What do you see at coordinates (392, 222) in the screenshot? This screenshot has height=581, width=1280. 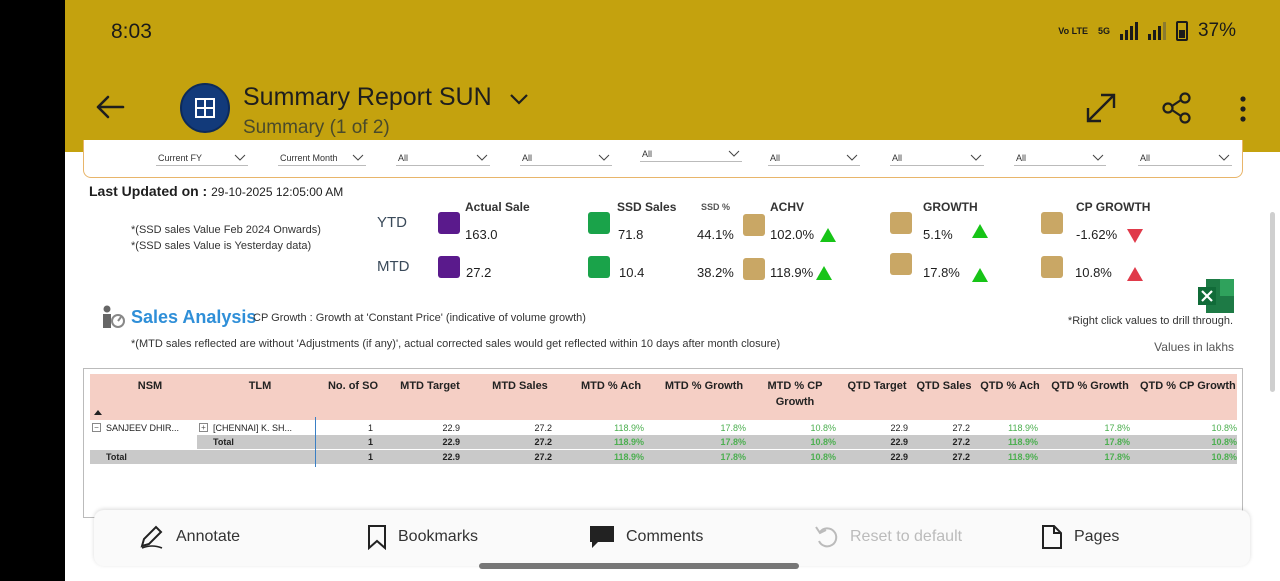 I see `ytd-label: YTD` at bounding box center [392, 222].